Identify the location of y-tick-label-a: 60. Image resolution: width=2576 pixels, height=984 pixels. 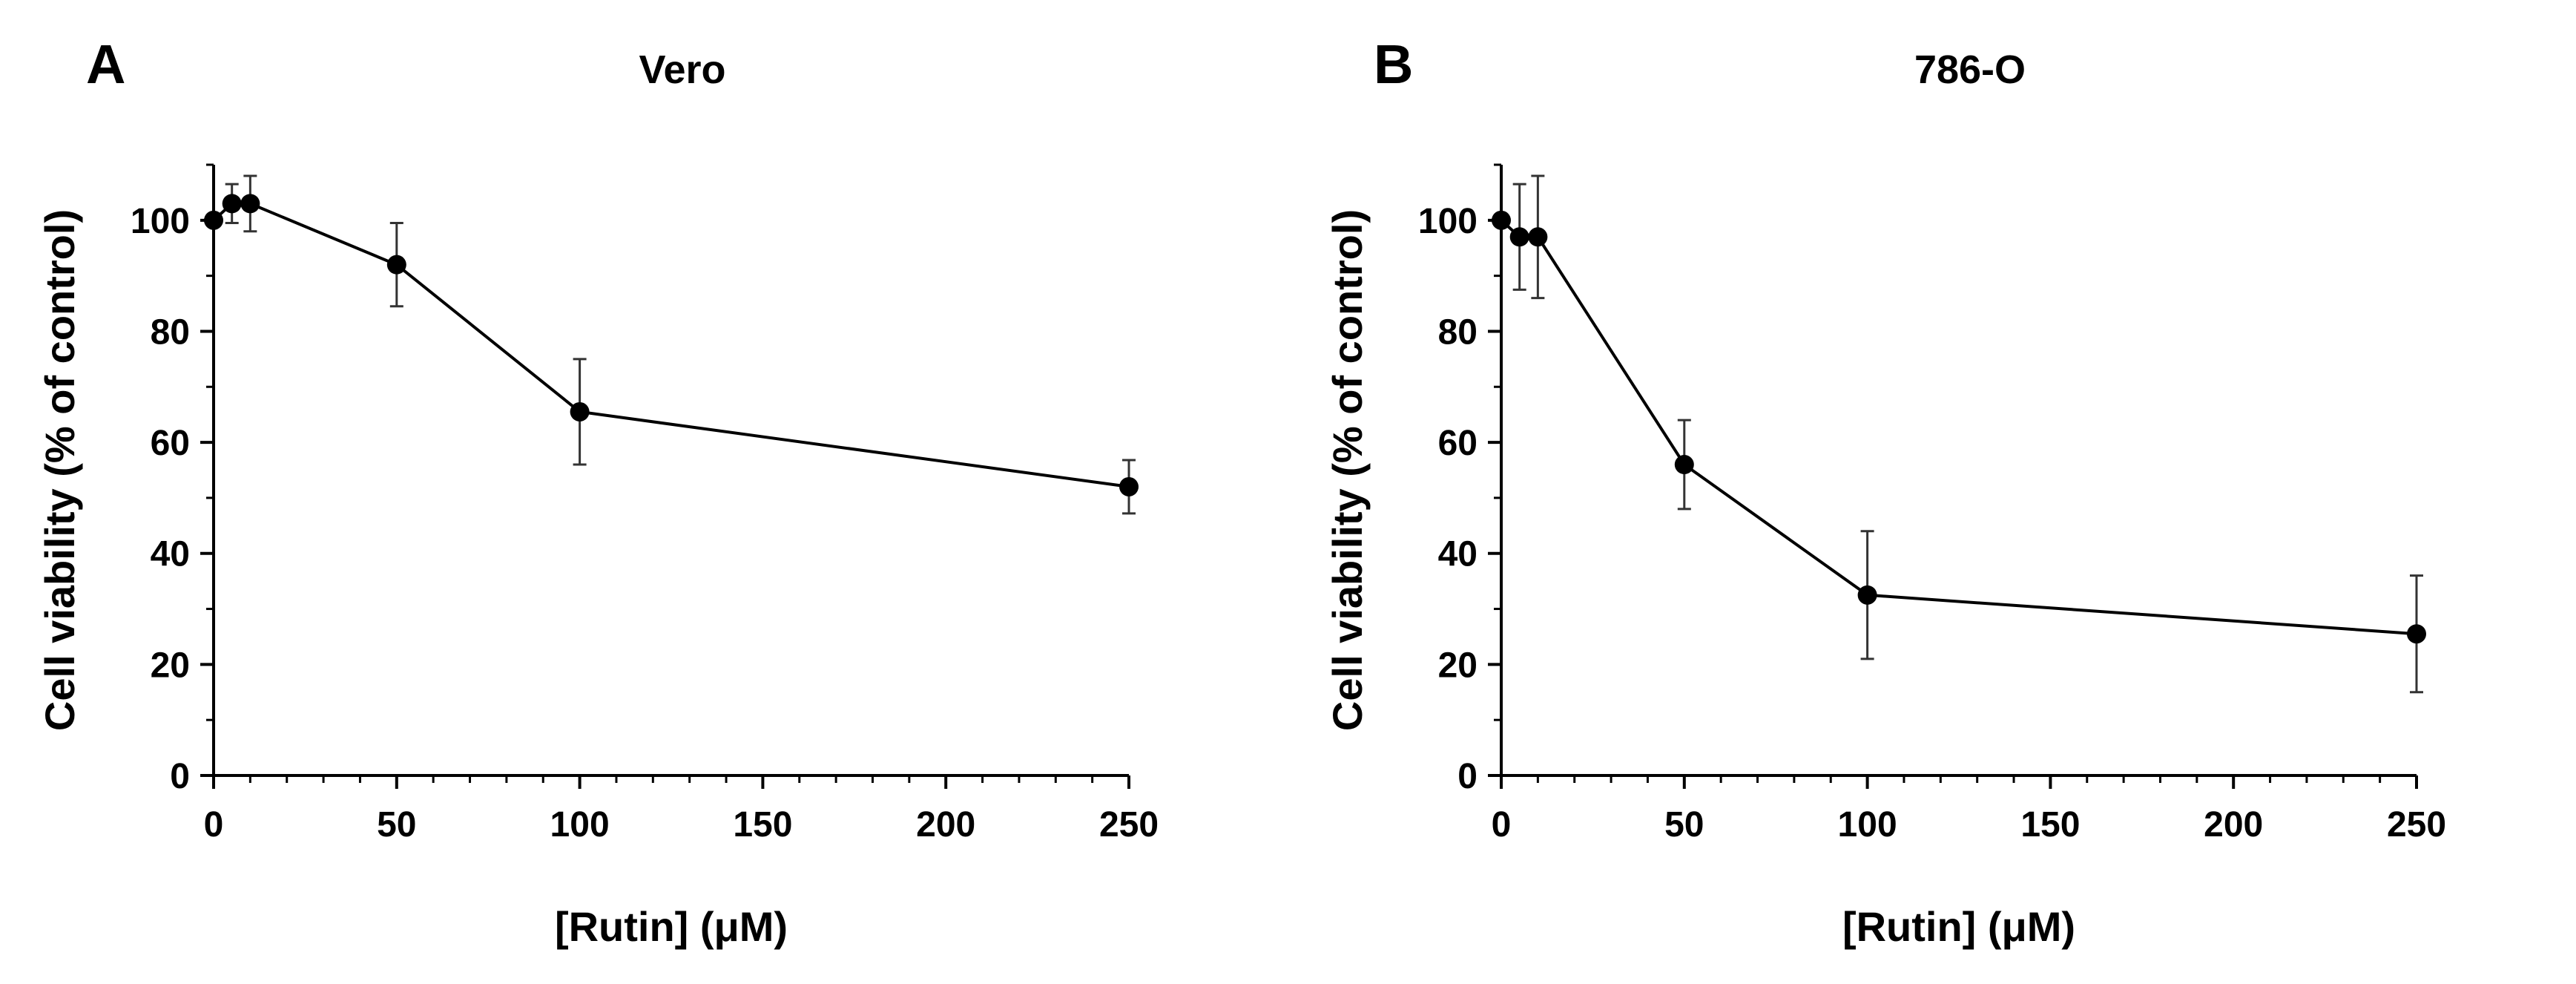
(170, 443).